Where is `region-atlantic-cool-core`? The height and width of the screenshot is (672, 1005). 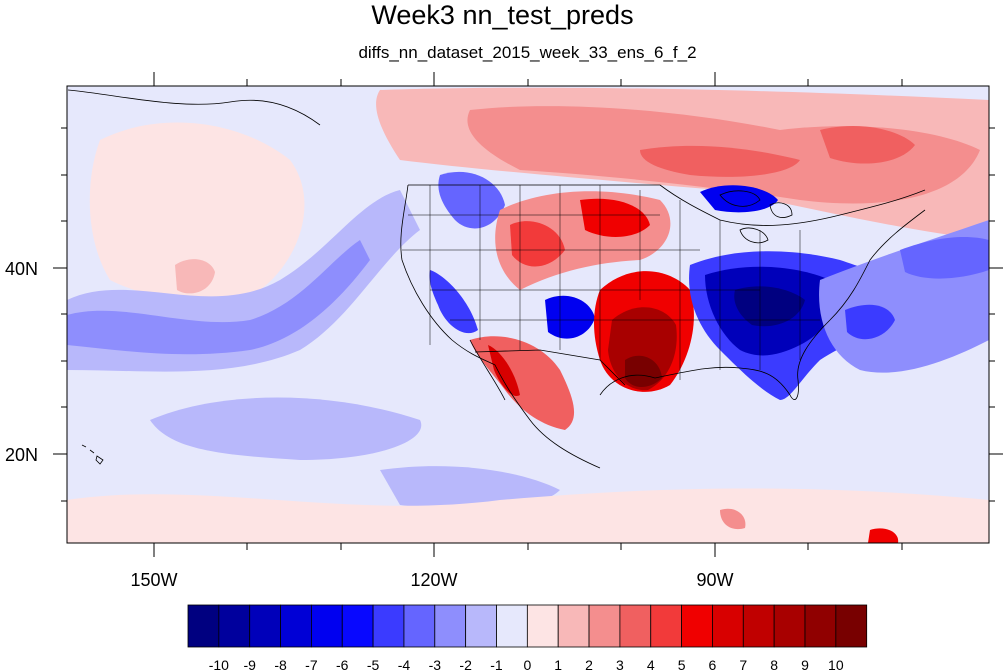
region-atlantic-cool-core is located at coordinates (870, 322).